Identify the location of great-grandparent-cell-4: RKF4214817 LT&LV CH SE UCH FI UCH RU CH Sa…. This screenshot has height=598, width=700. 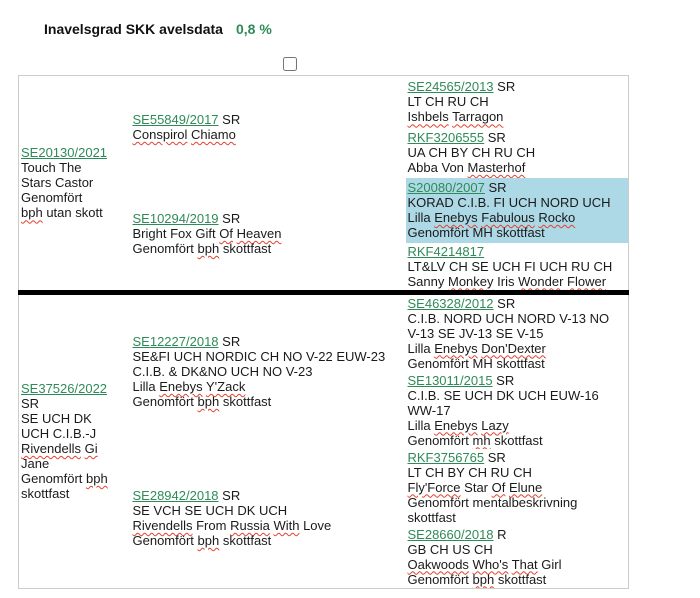
(510, 266).